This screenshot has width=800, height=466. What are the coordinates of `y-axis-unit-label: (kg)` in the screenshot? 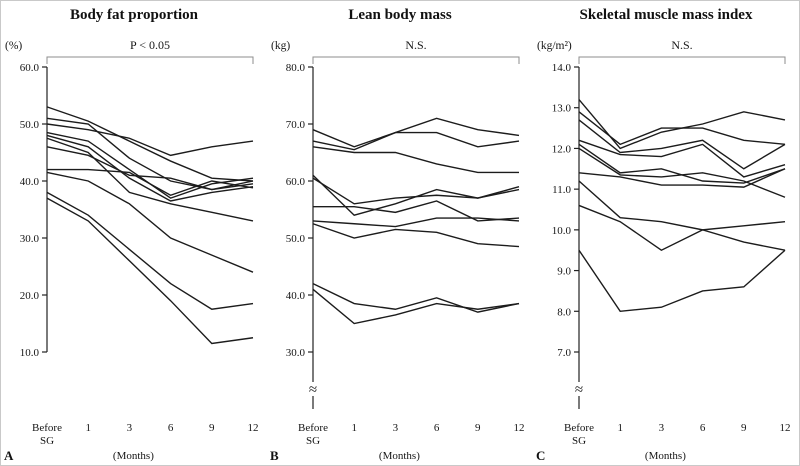 It's located at (280, 46).